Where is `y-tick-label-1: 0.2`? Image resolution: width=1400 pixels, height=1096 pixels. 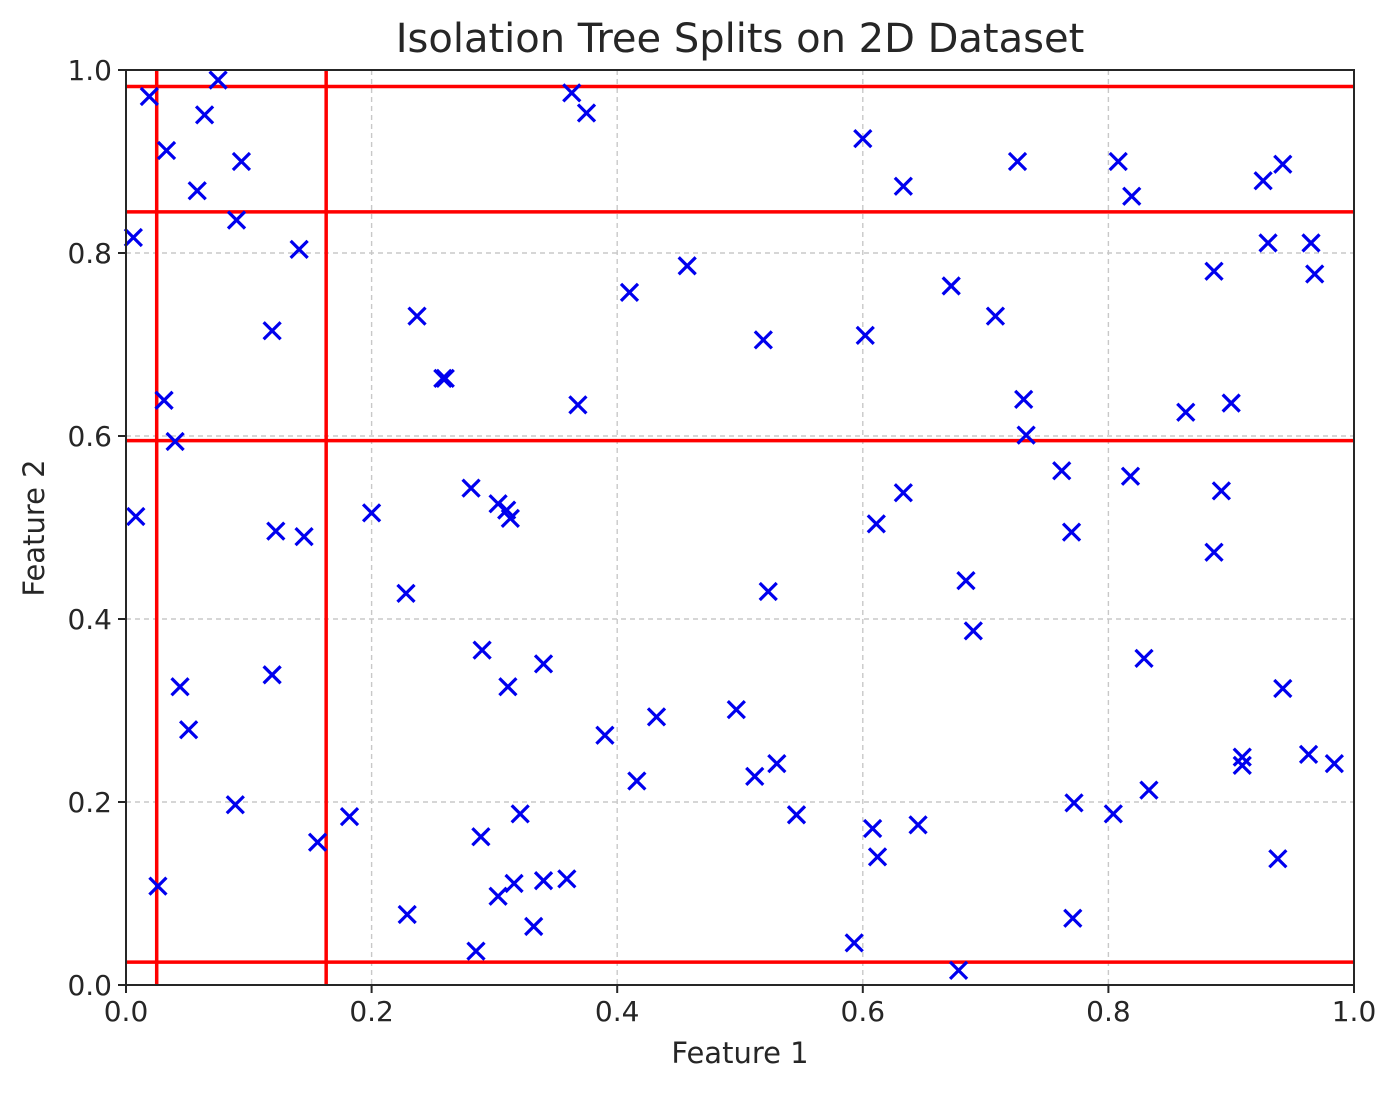 y-tick-label-1: 0.2 is located at coordinates (89, 802).